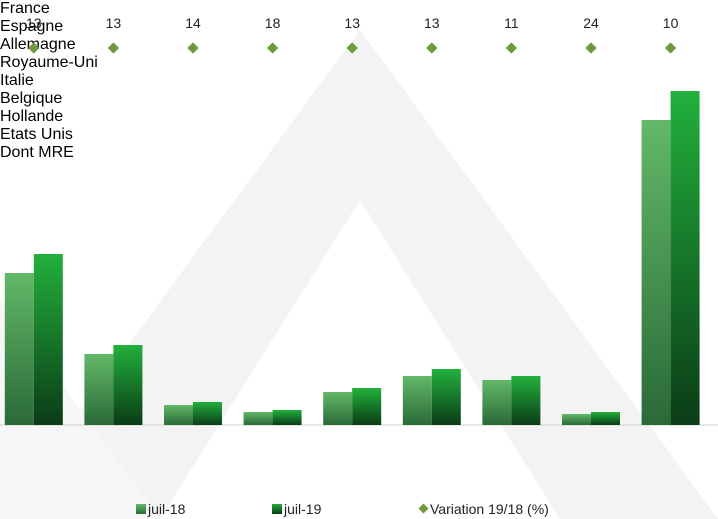 This screenshot has width=718, height=519. What do you see at coordinates (193, 23) in the screenshot?
I see `data-label: 14` at bounding box center [193, 23].